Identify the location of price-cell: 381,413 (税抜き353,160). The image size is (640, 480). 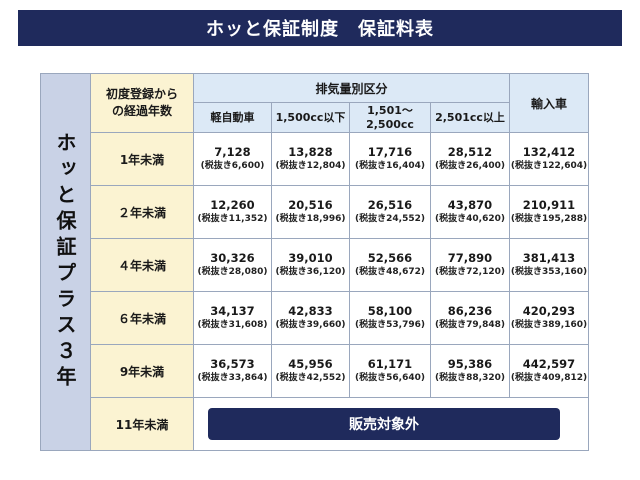
(549, 265).